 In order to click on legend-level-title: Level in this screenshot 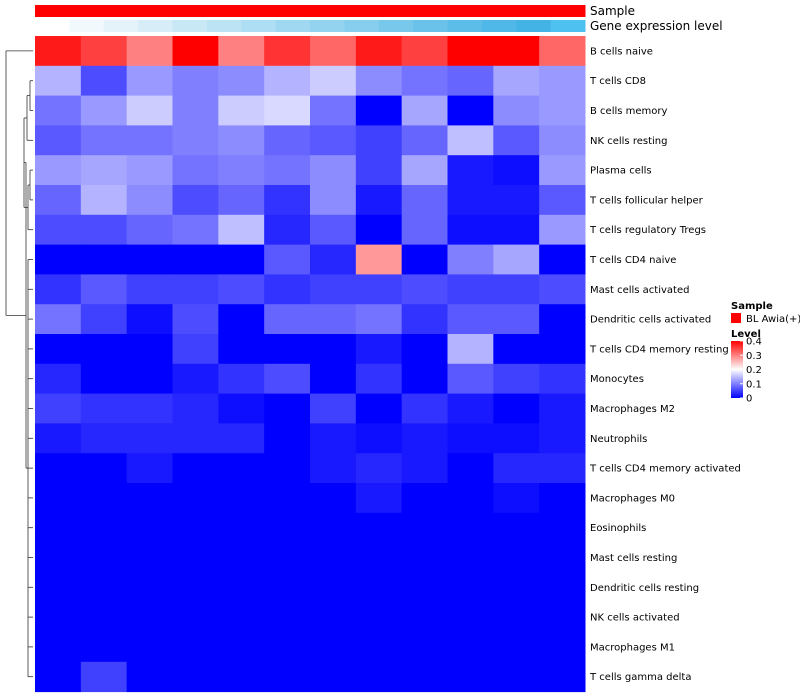, I will do `click(746, 334)`.